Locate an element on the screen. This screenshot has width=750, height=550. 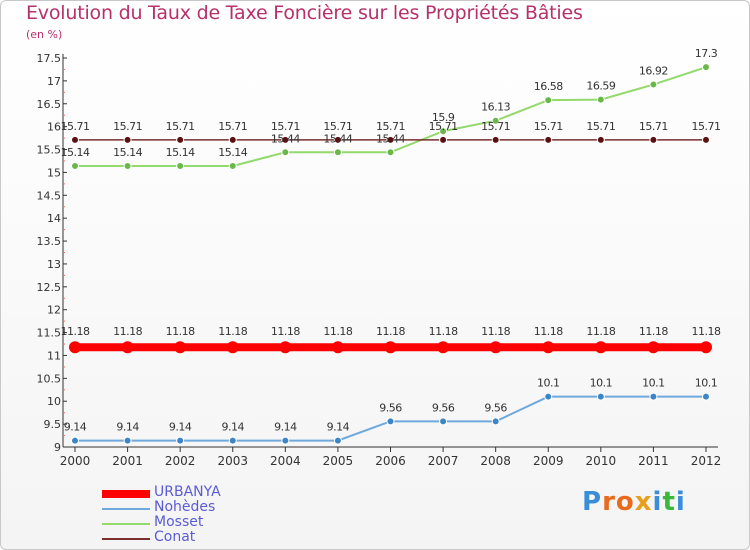
unit-label: (en %) is located at coordinates (44, 34).